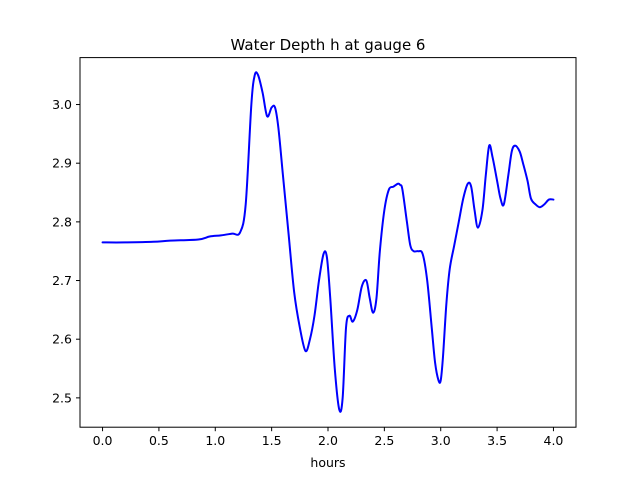  What do you see at coordinates (62, 104) in the screenshot?
I see `y-tick-label: 3.0` at bounding box center [62, 104].